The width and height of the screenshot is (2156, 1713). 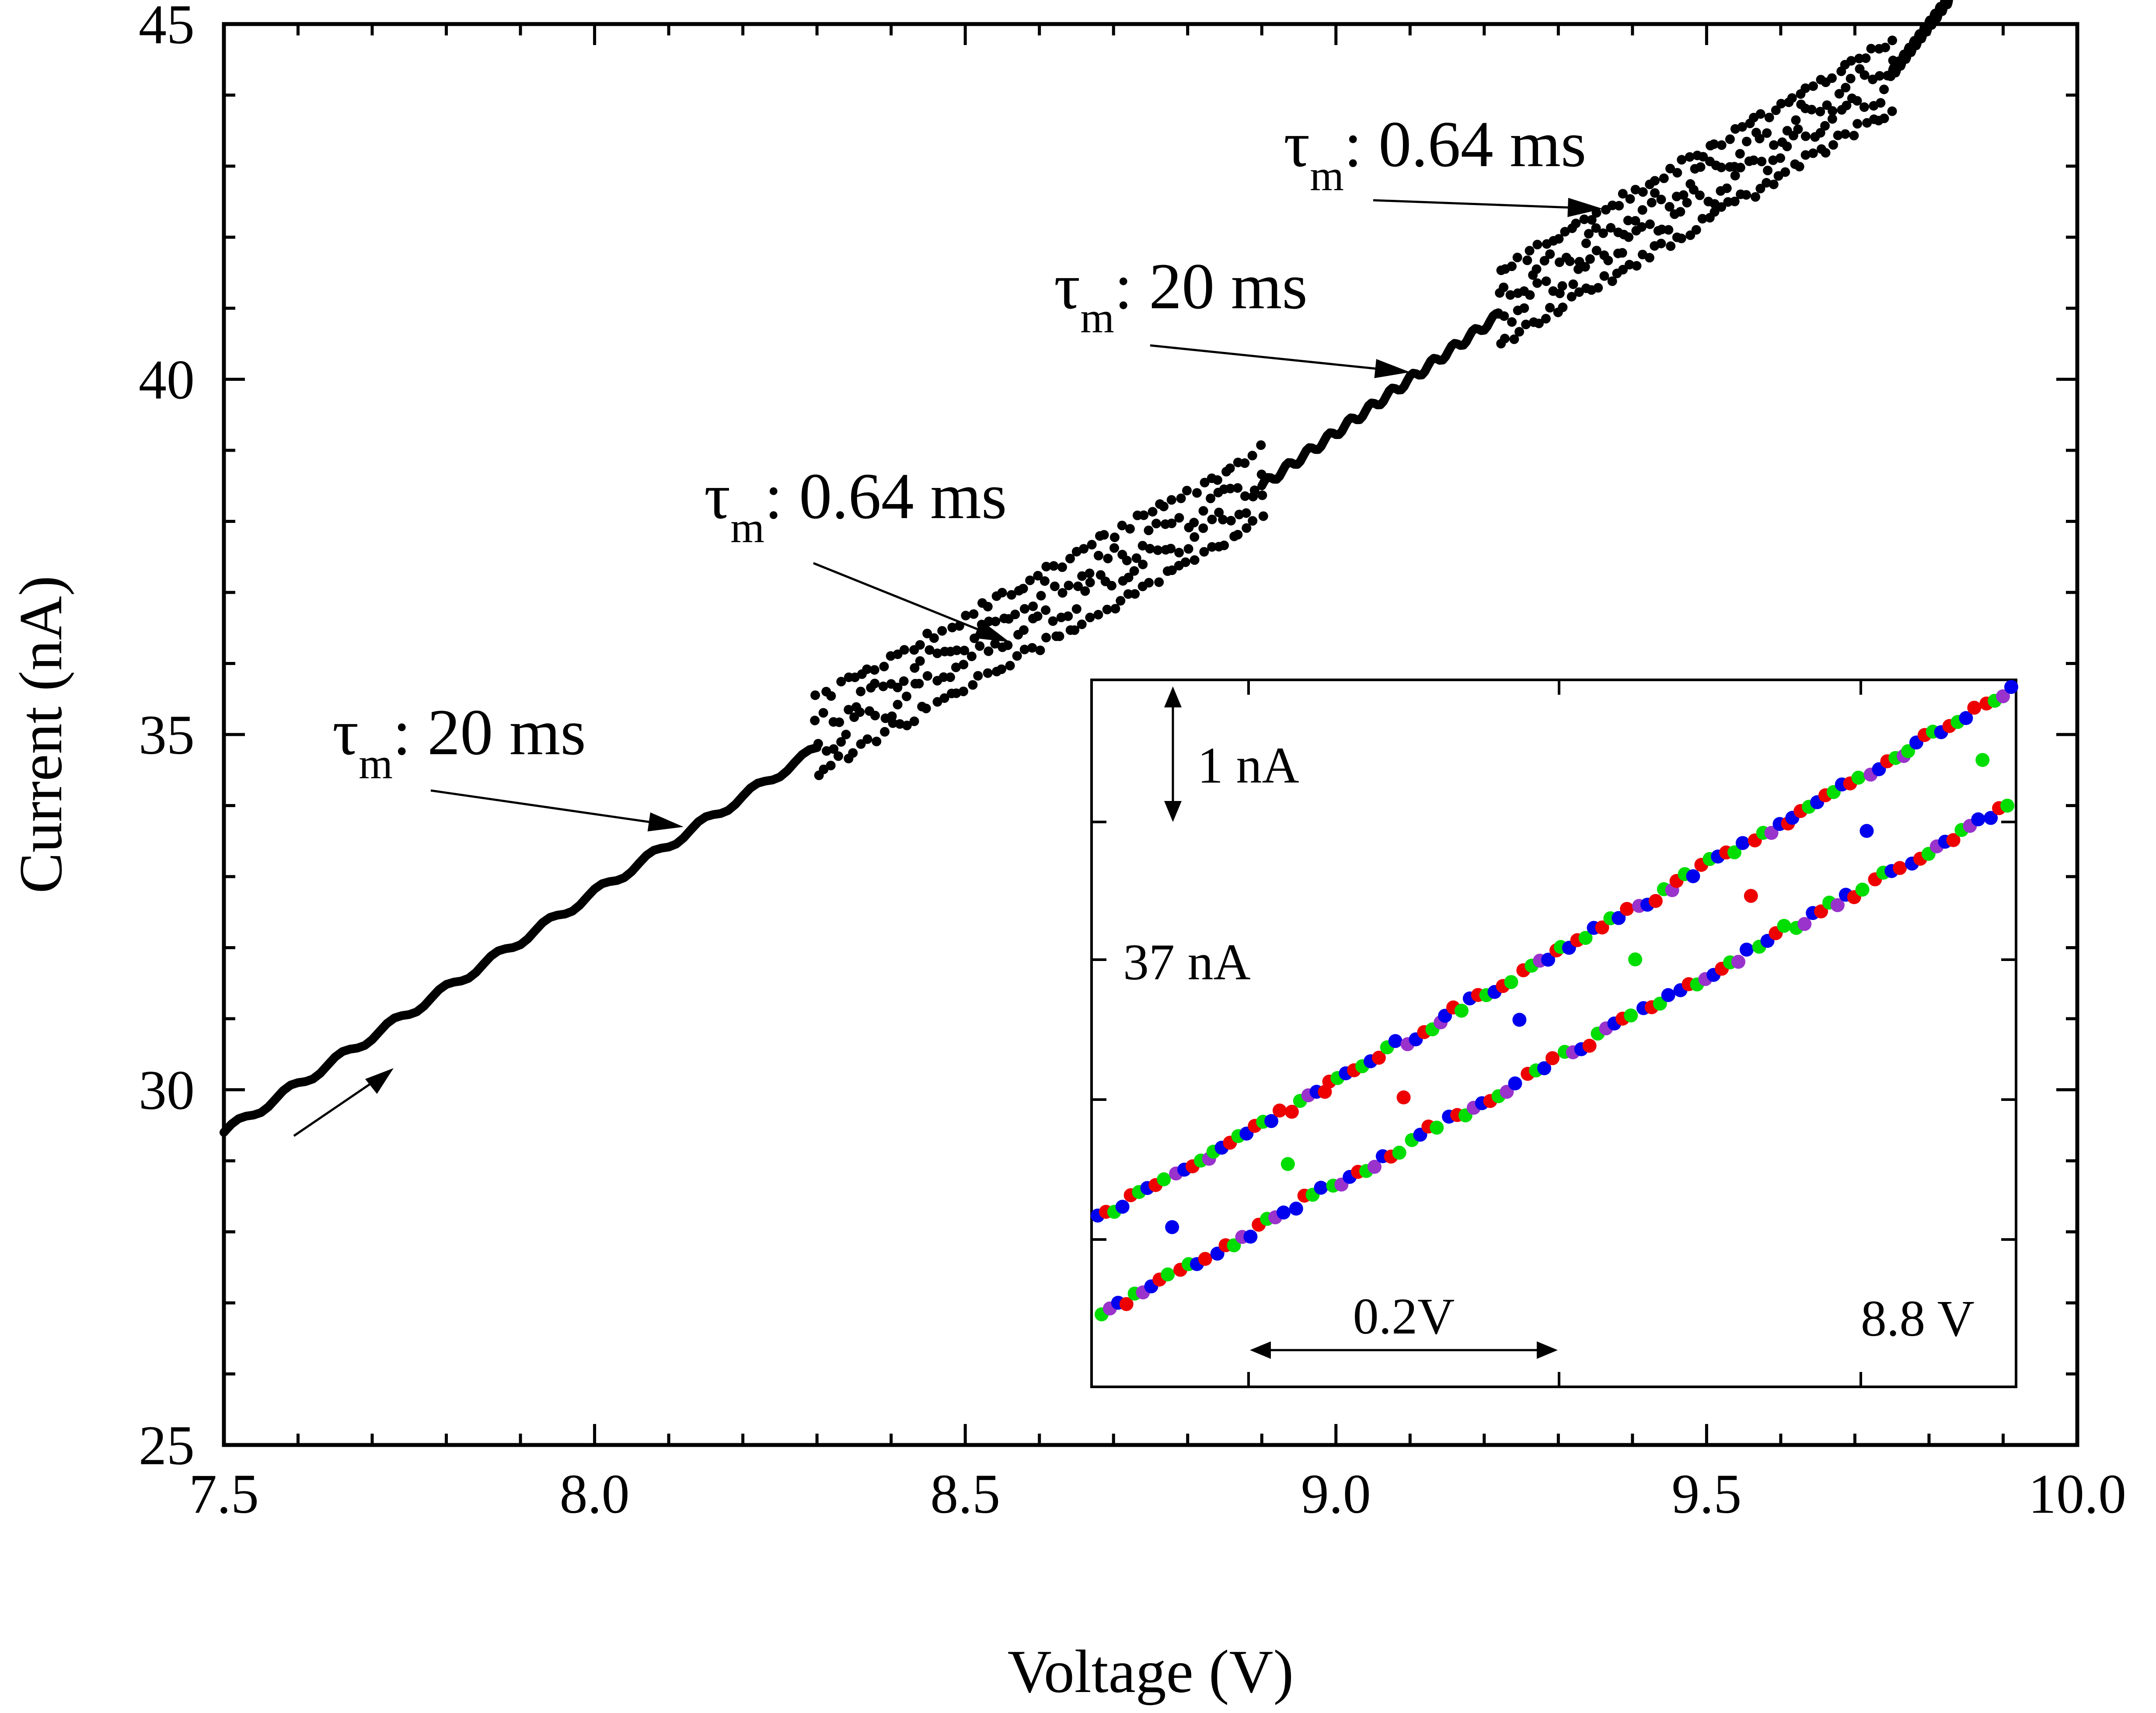 What do you see at coordinates (2077, 1494) in the screenshot?
I see `x-tick-label: 10.0` at bounding box center [2077, 1494].